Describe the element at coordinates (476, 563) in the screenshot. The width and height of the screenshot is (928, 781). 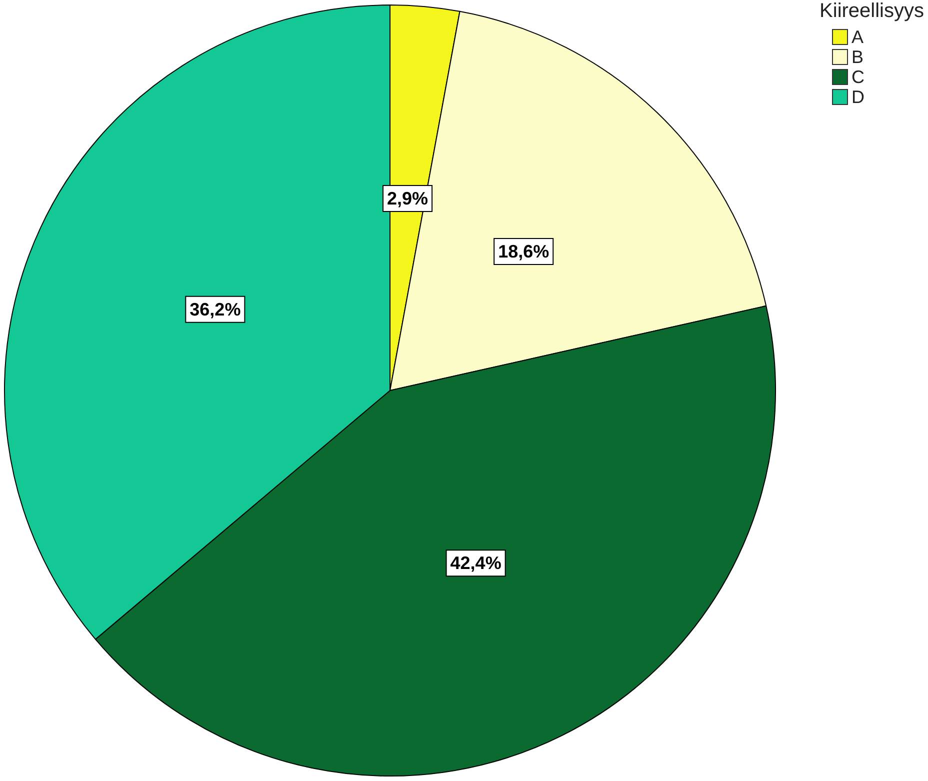
I see `data-label: 42,4%` at that location.